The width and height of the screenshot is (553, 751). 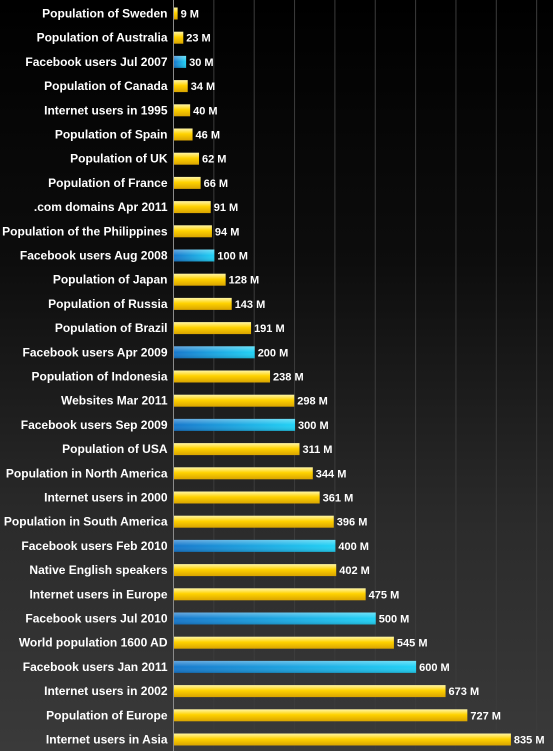 I want to click on category-label: Population of Europe, so click(x=107, y=715).